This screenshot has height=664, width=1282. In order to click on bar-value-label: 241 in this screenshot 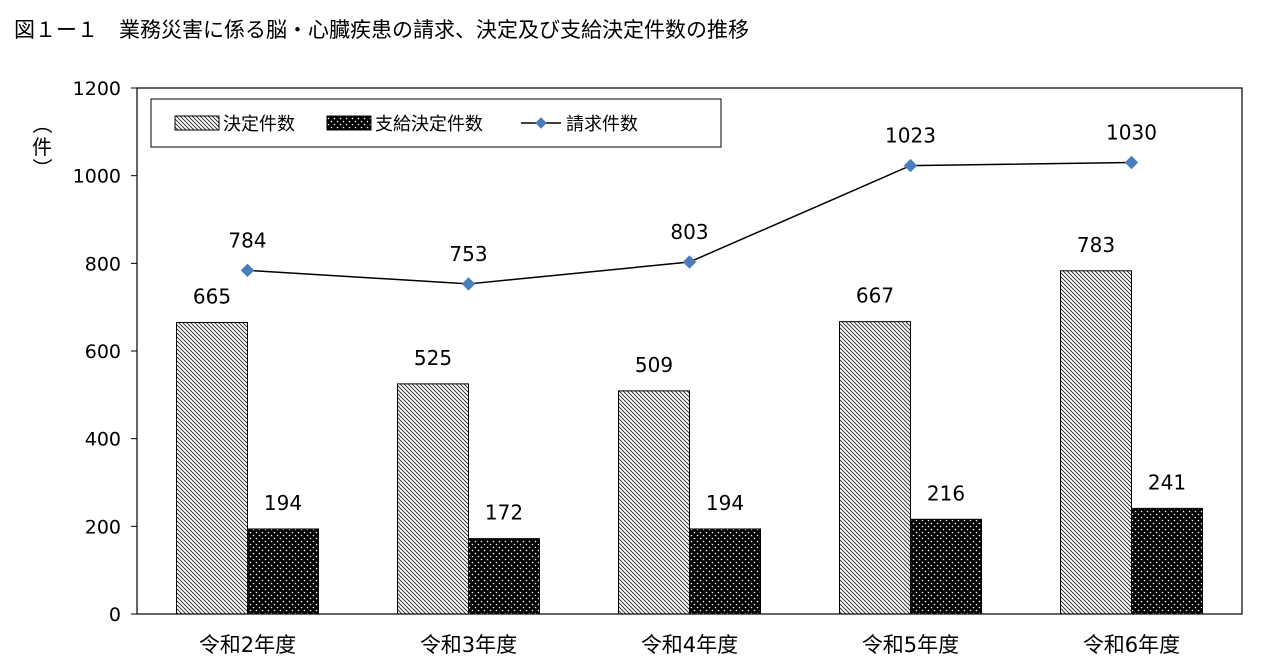, I will do `click(1167, 482)`.